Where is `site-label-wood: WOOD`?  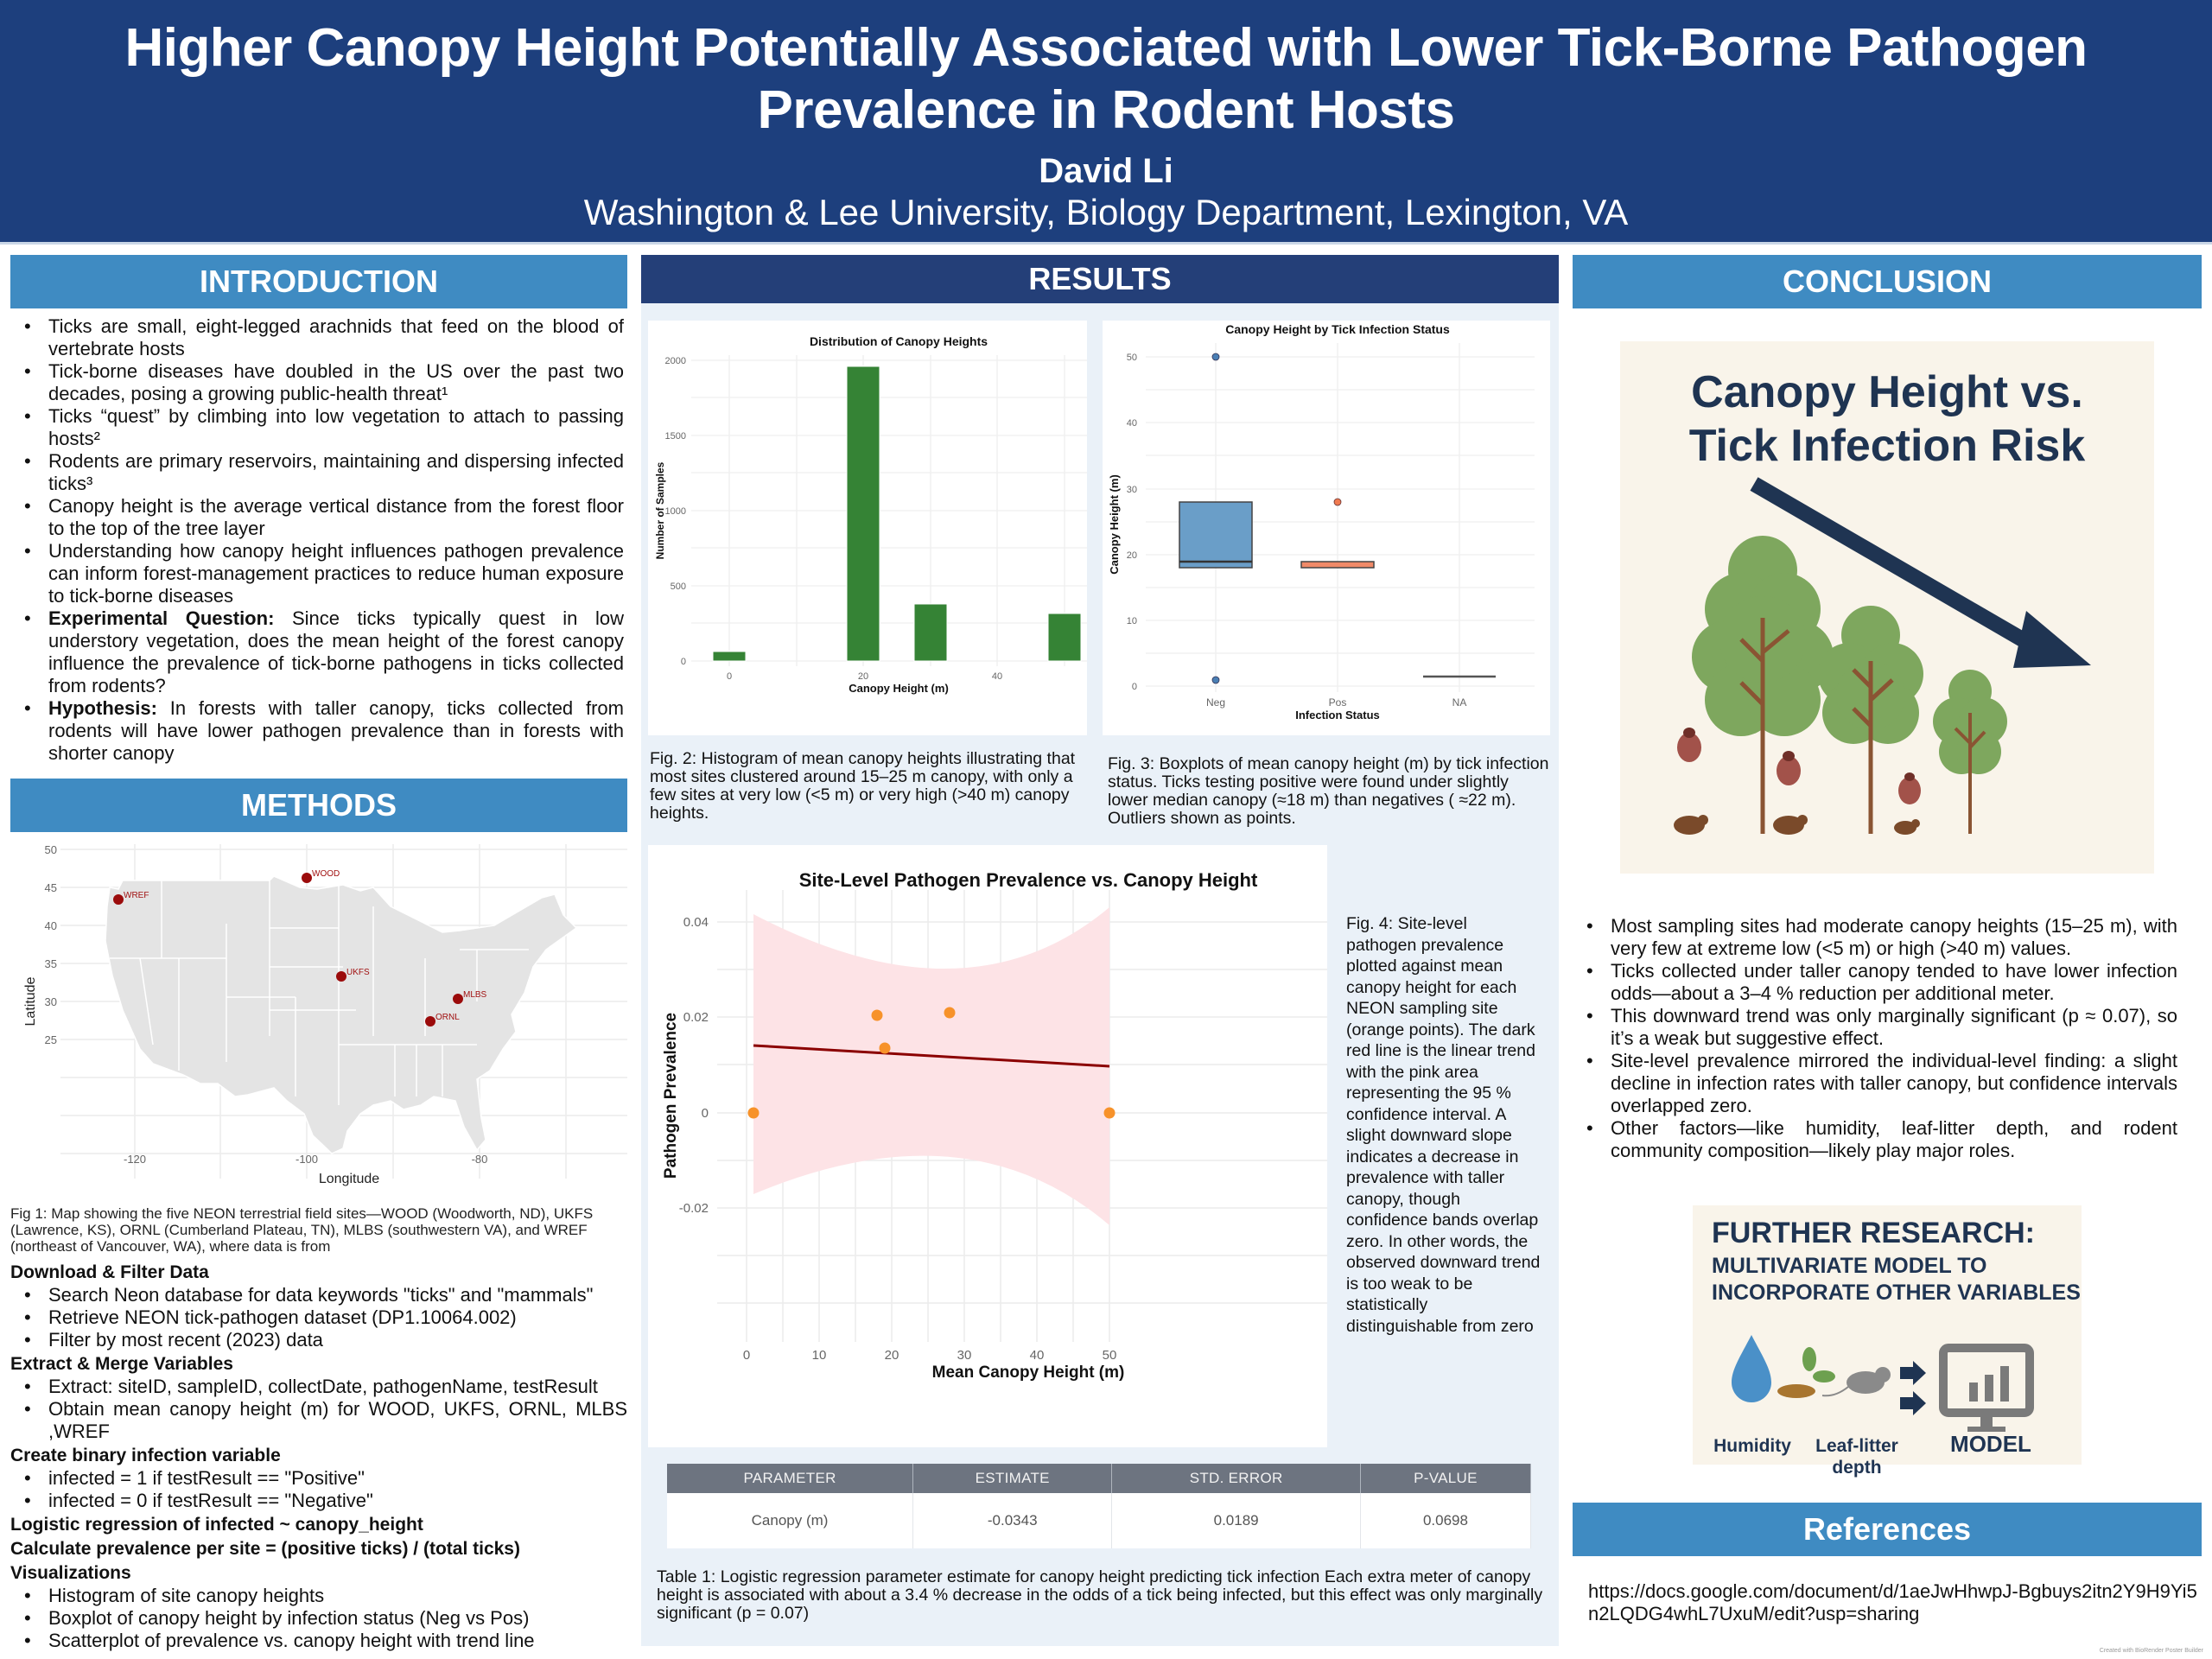
site-label-wood: WOOD is located at coordinates (326, 874).